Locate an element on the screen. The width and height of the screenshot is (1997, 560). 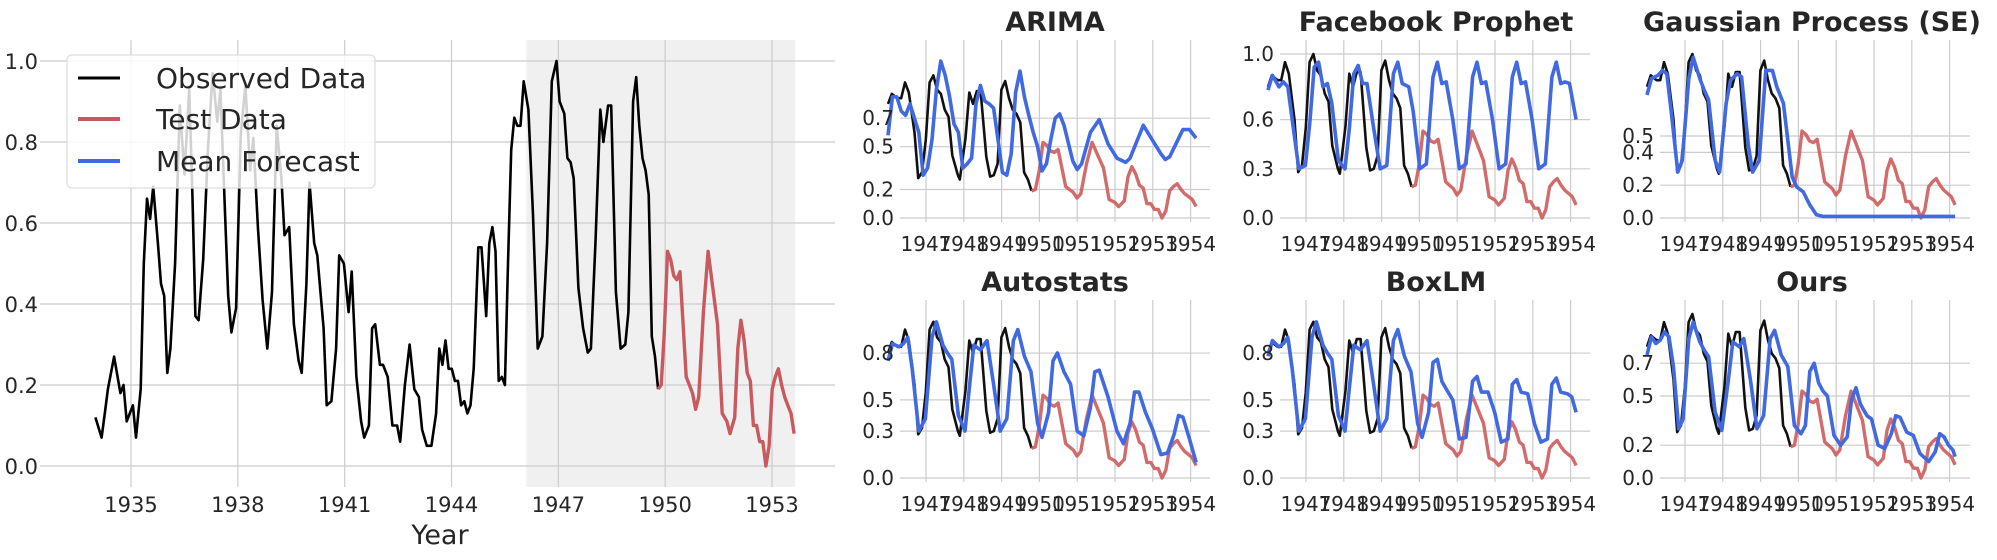
x-tick-label: 1944 is located at coordinates (451, 505).